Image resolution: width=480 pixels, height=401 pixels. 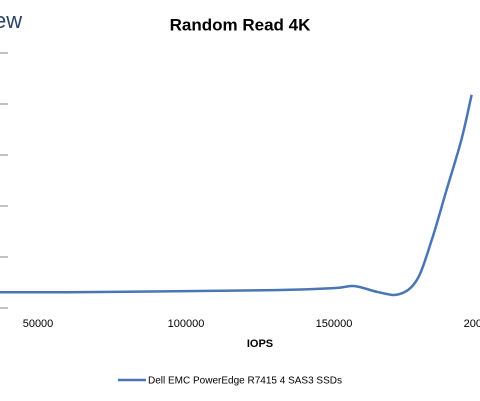 What do you see at coordinates (334, 324) in the screenshot?
I see `x-tick-label: 150000` at bounding box center [334, 324].